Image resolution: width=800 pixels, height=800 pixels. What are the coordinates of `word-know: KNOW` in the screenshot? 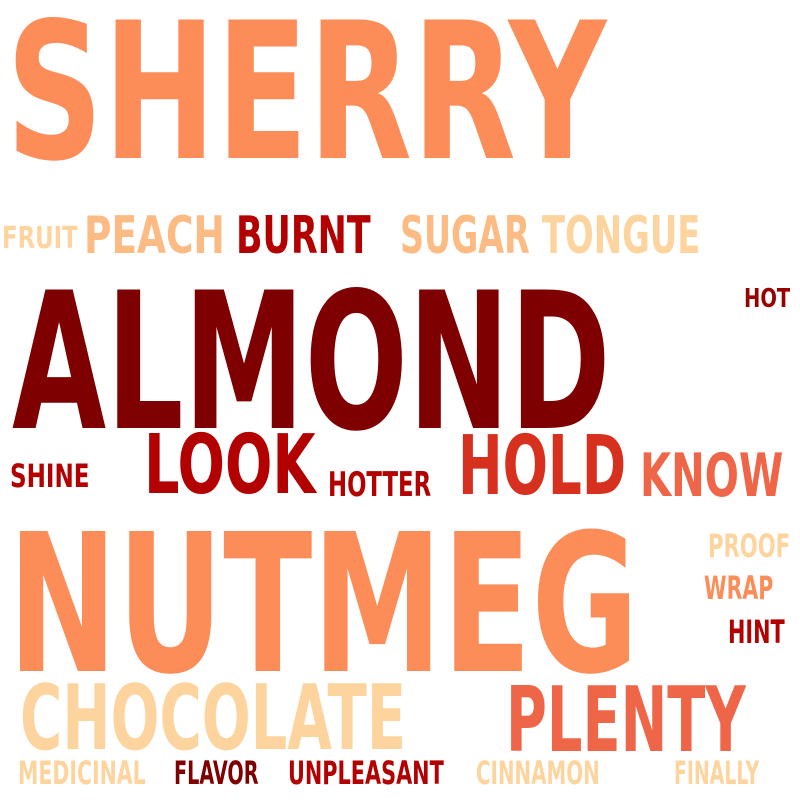 It's located at (712, 476).